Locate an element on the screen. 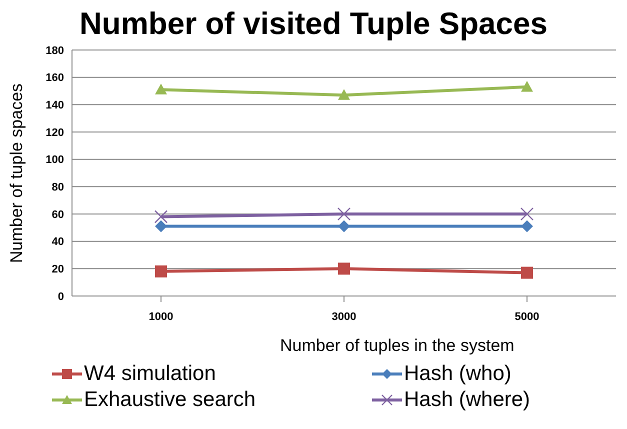  x-axis-title: Number of tuples in the system is located at coordinates (397, 346).